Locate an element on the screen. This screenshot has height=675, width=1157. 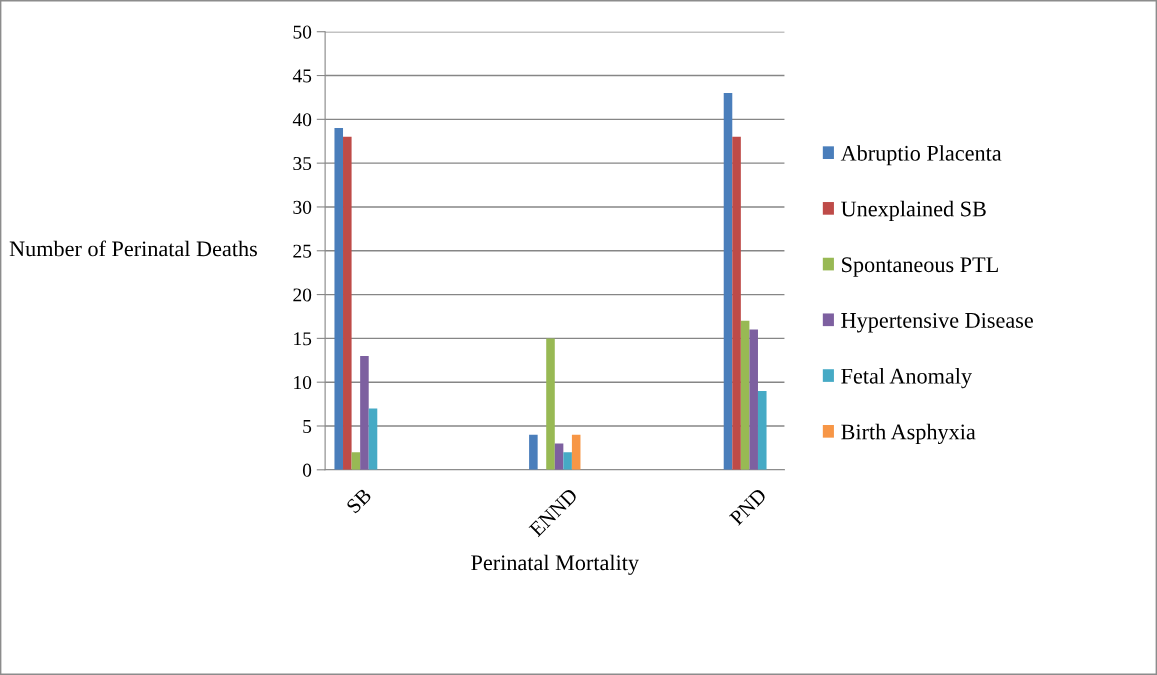
y-tick-label: 30 is located at coordinates (302, 207).